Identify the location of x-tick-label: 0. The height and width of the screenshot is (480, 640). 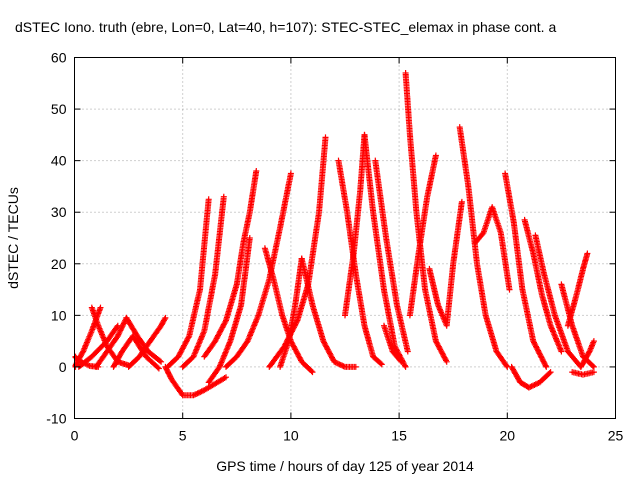
(75, 436).